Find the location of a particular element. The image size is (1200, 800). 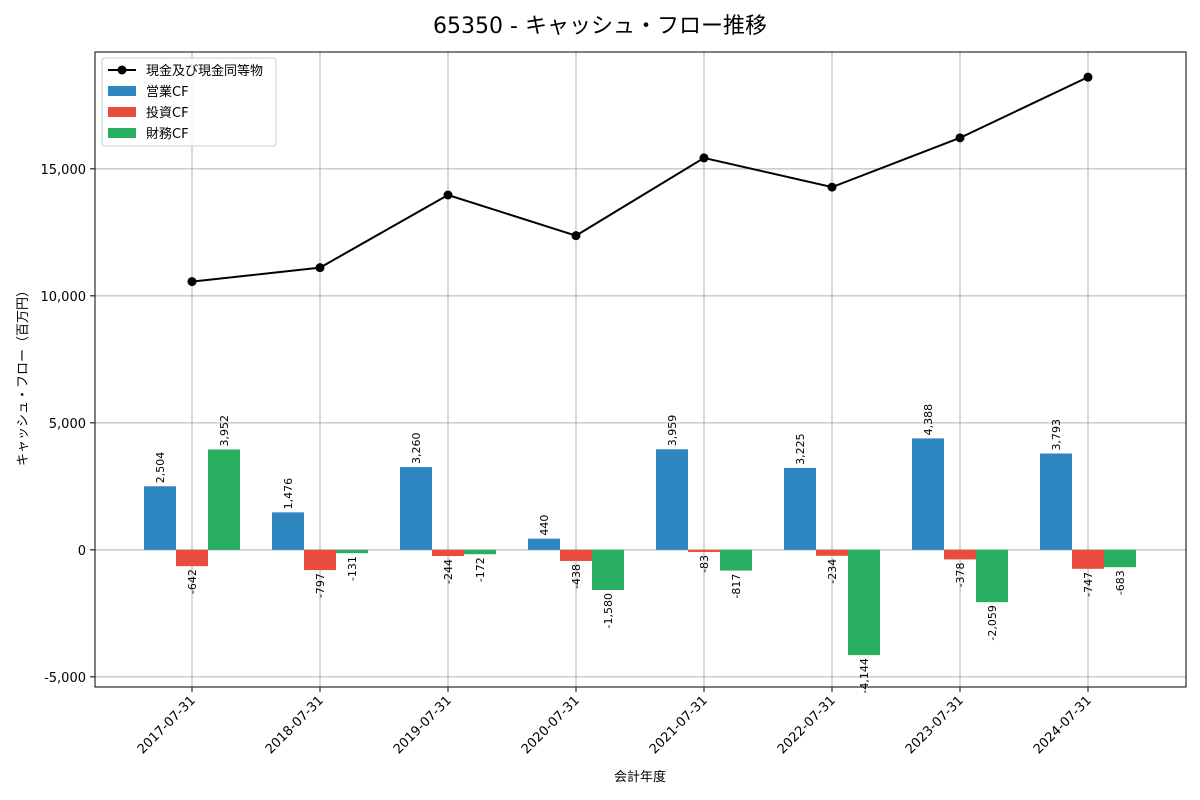

bar-value-label: -747 is located at coordinates (1088, 584).